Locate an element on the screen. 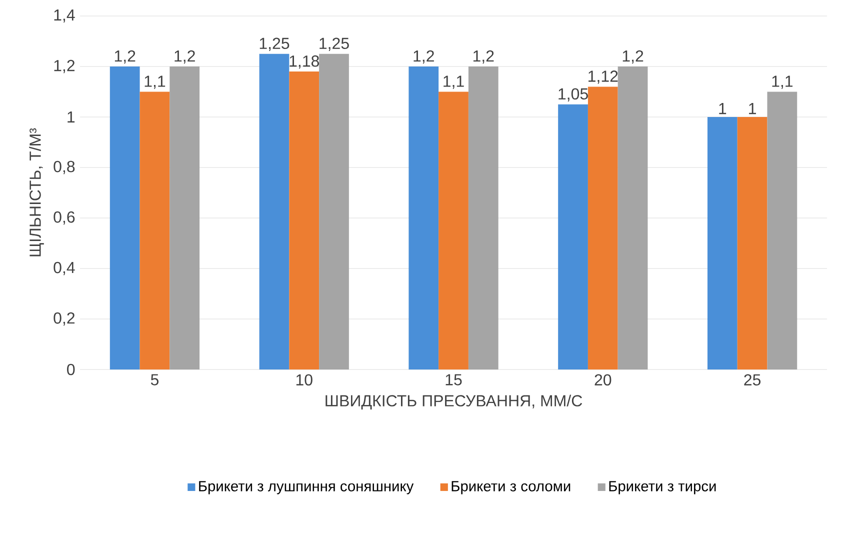  x-tick-label: 15 is located at coordinates (454, 380).